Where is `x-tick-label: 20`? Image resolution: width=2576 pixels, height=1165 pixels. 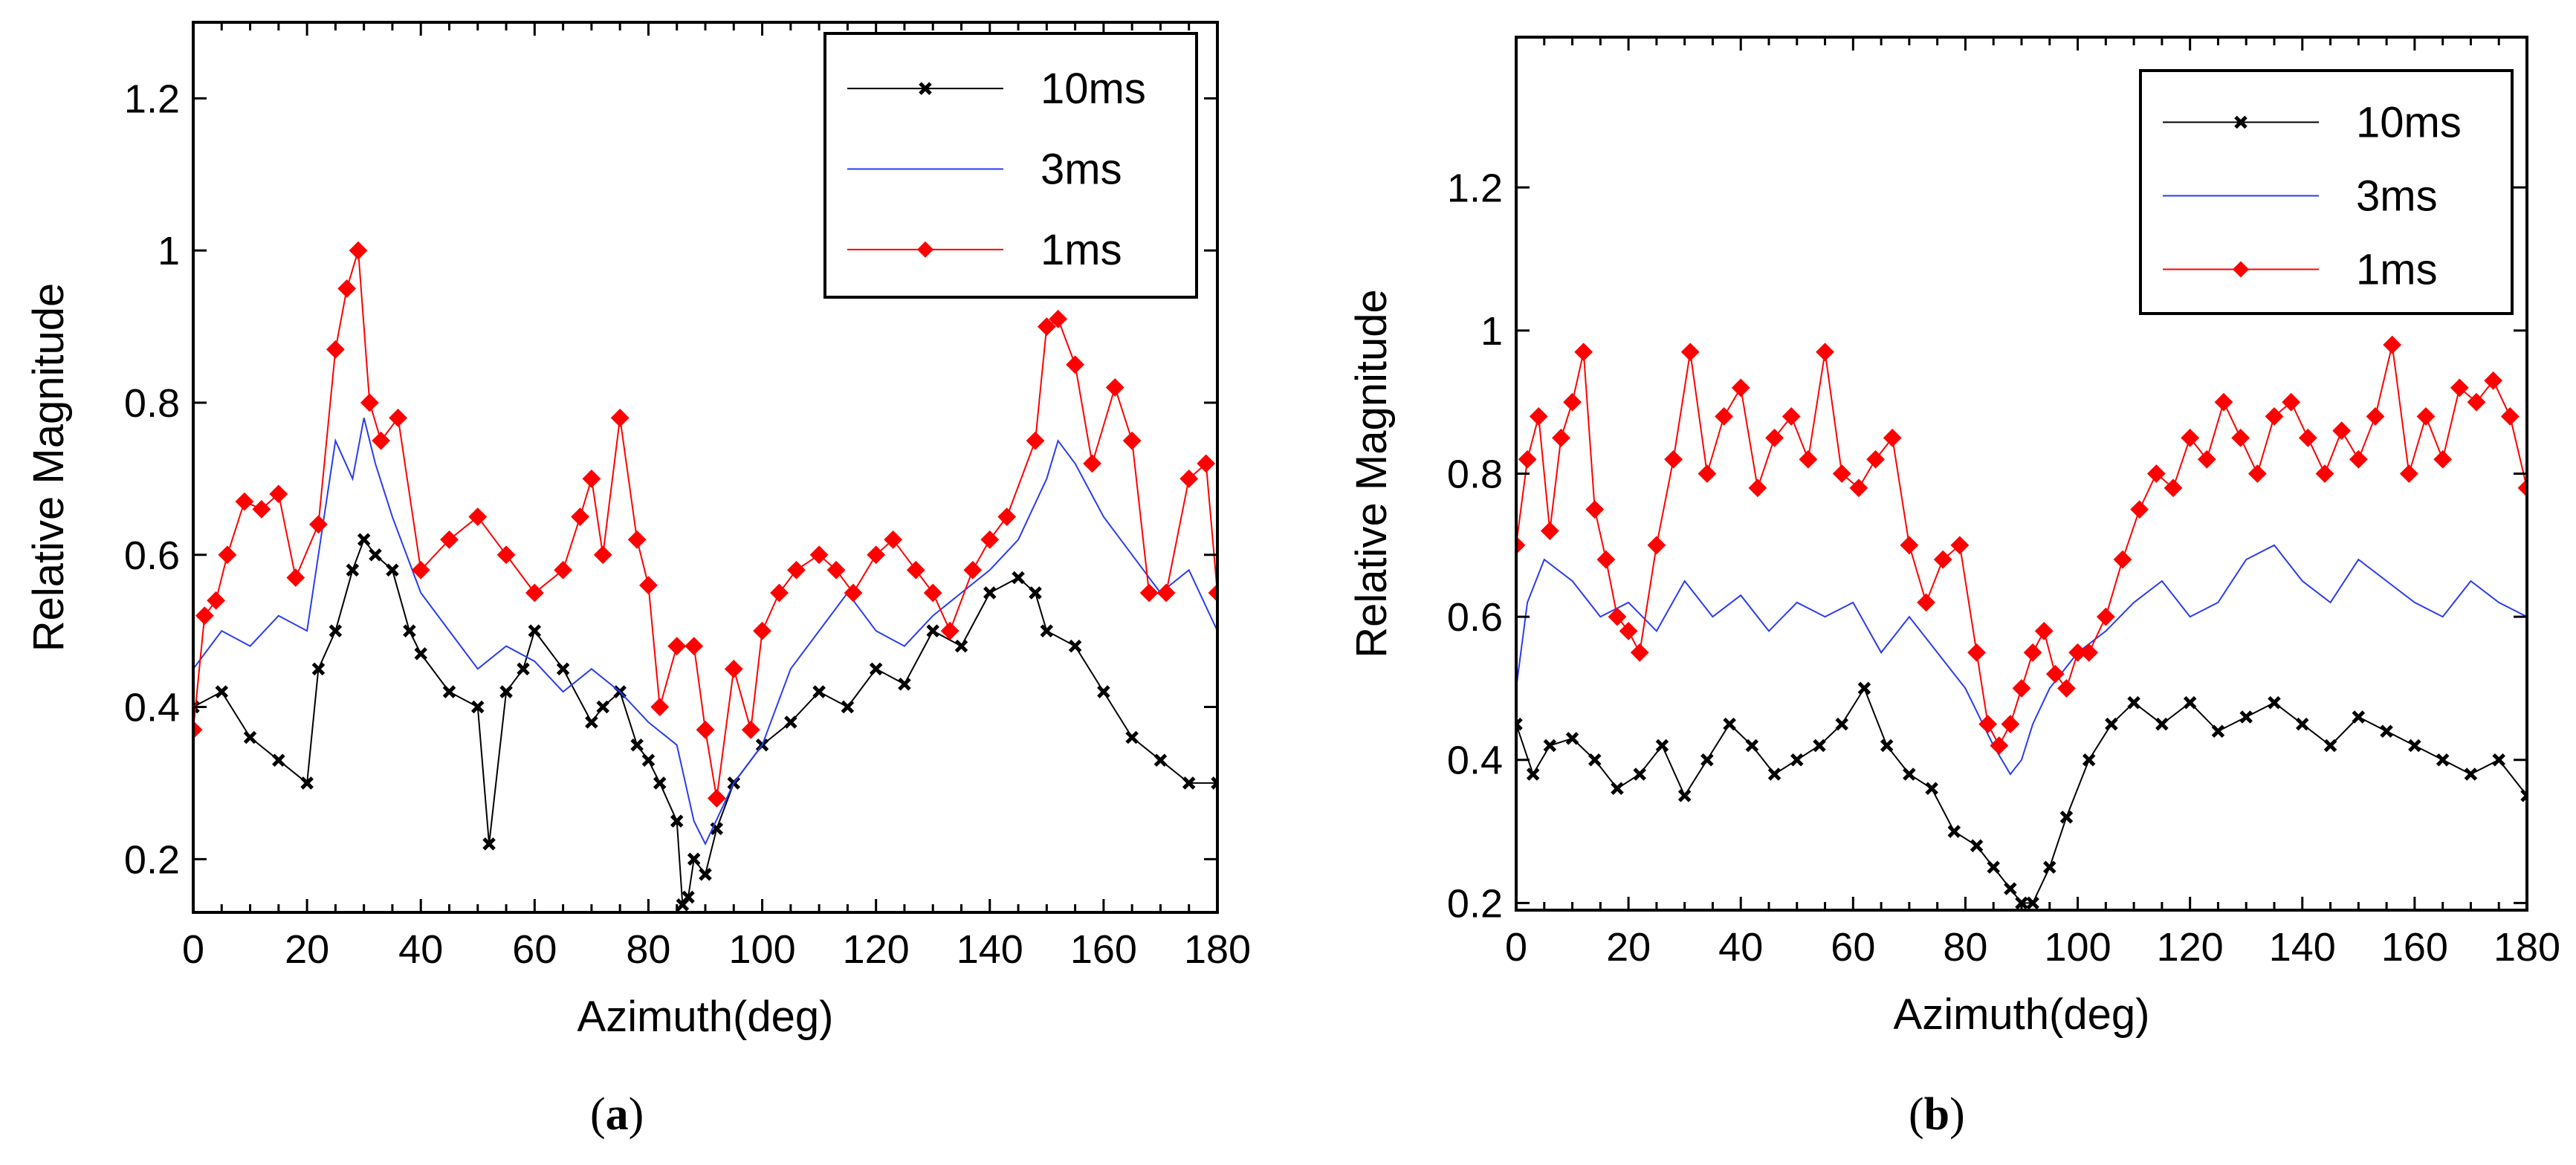 x-tick-label: 20 is located at coordinates (1628, 948).